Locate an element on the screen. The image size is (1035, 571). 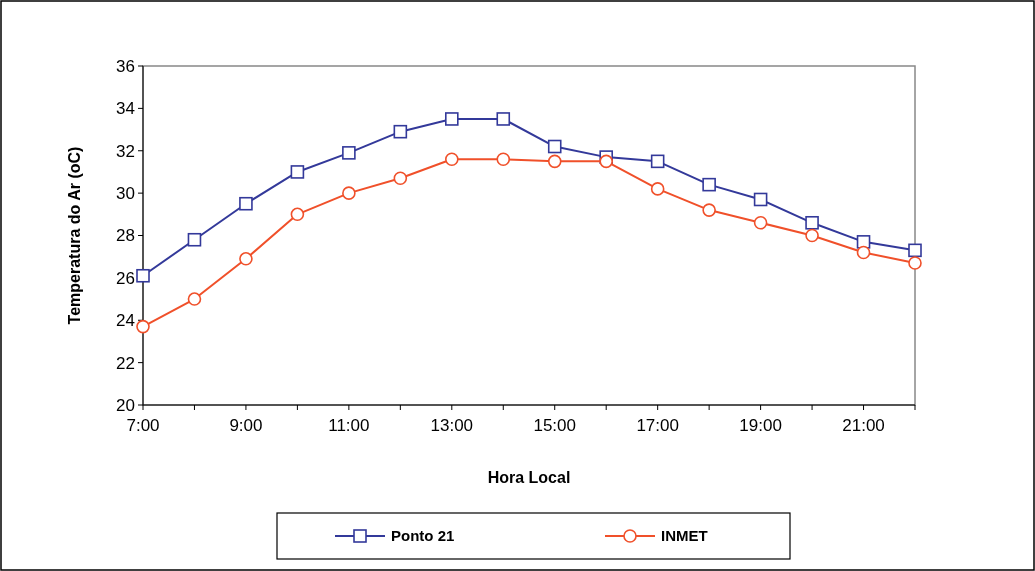
y-tick-label: 32 is located at coordinates (125, 151).